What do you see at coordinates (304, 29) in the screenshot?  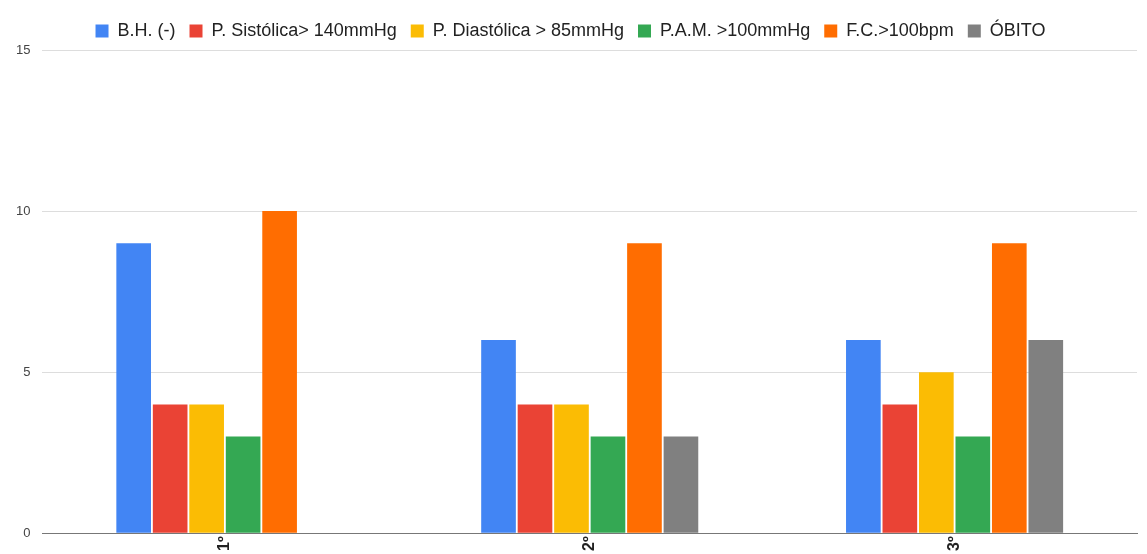 I see `legend-label: P. Sistólica> 140mmHg` at bounding box center [304, 29].